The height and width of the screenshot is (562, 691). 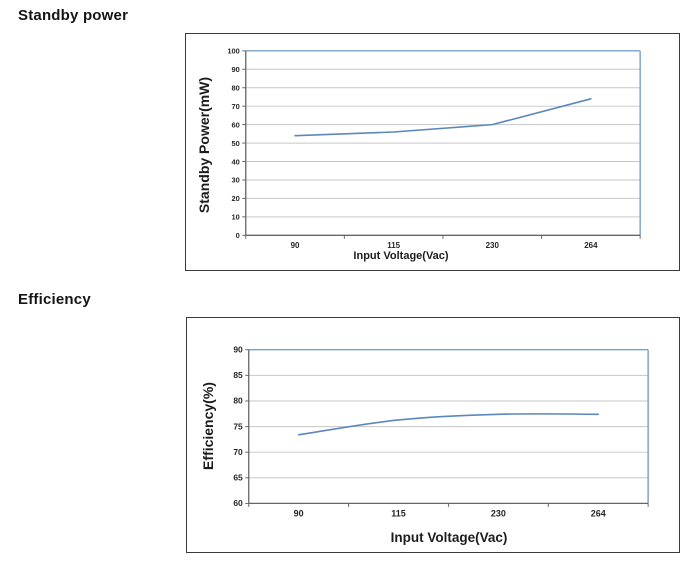 What do you see at coordinates (401, 256) in the screenshot?
I see `standby-x-axis-title: Input Voltage(Vac)` at bounding box center [401, 256].